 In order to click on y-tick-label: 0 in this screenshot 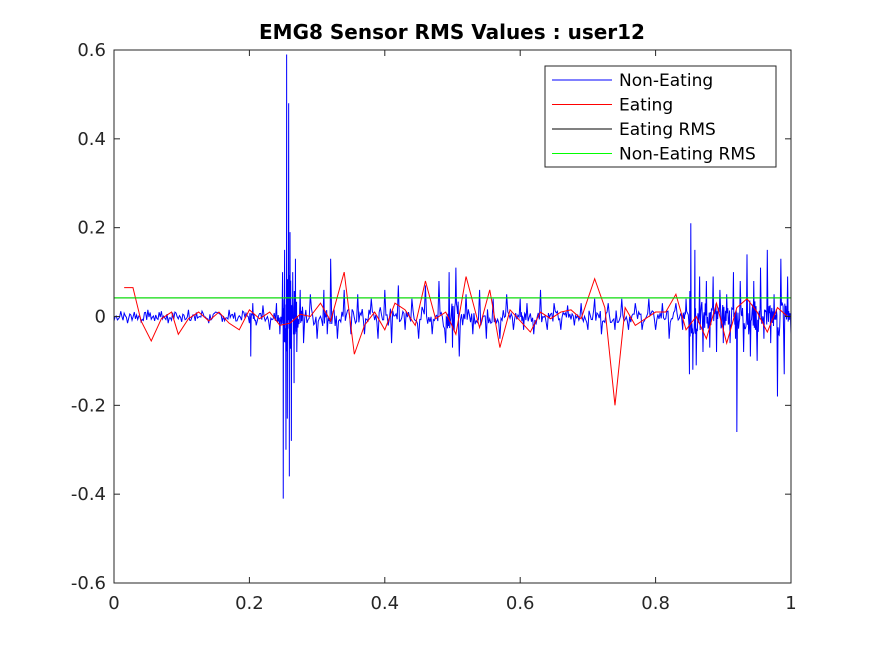, I will do `click(100, 317)`.